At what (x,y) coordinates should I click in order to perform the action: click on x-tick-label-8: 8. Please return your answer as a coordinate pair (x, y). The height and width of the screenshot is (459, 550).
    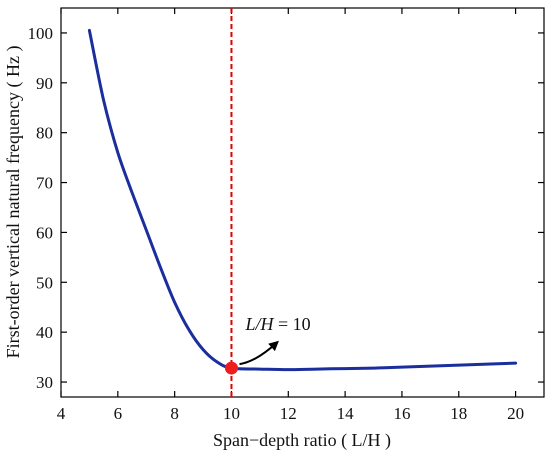
    Looking at the image, I should click on (174, 413).